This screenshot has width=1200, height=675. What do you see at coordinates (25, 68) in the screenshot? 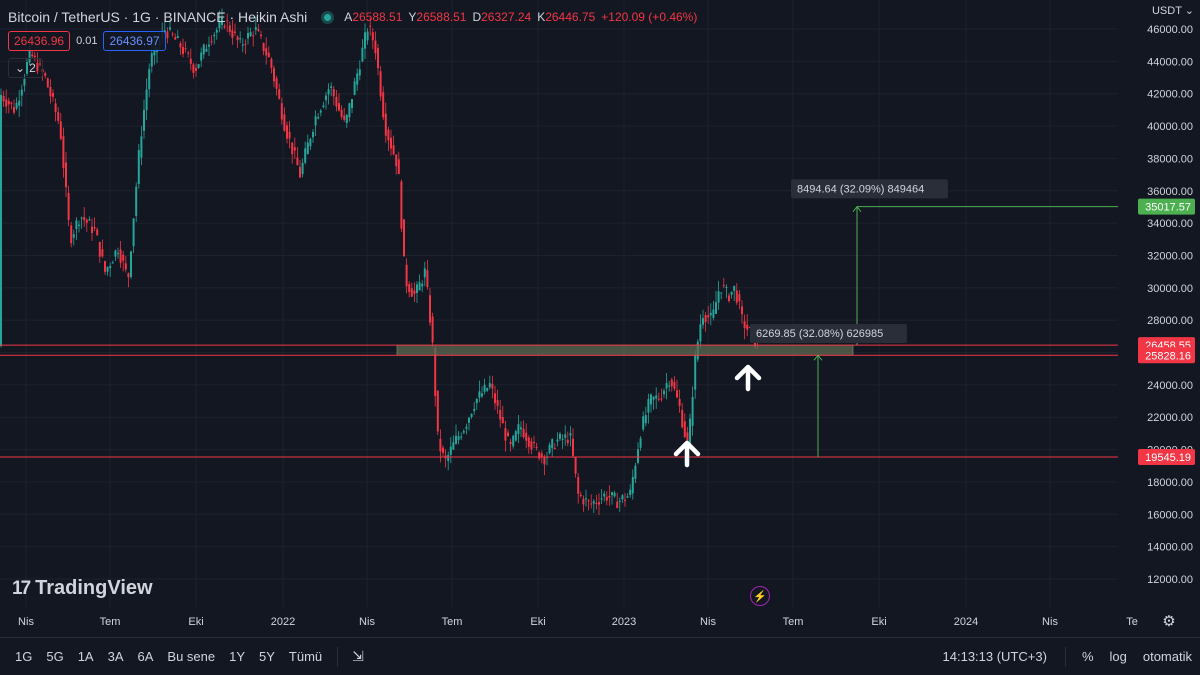
I see `indicators-toggle-button: ⌄ 2` at bounding box center [25, 68].